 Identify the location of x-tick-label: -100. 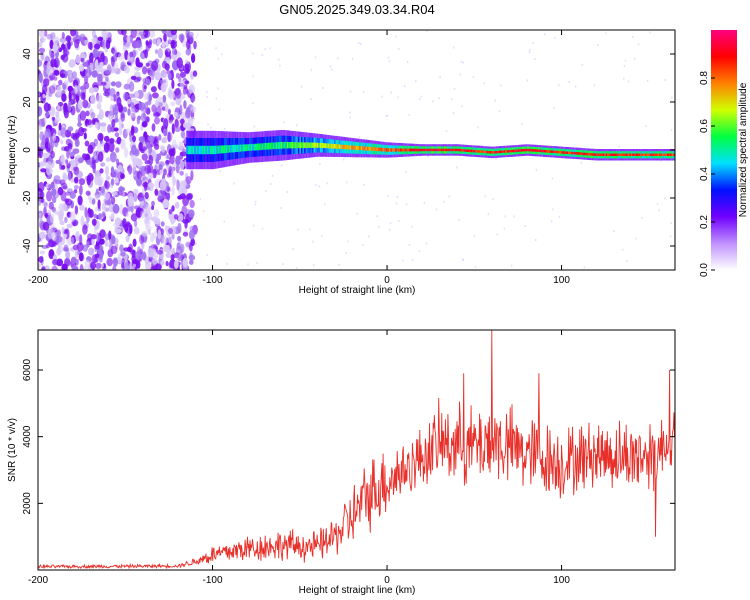
(213, 280).